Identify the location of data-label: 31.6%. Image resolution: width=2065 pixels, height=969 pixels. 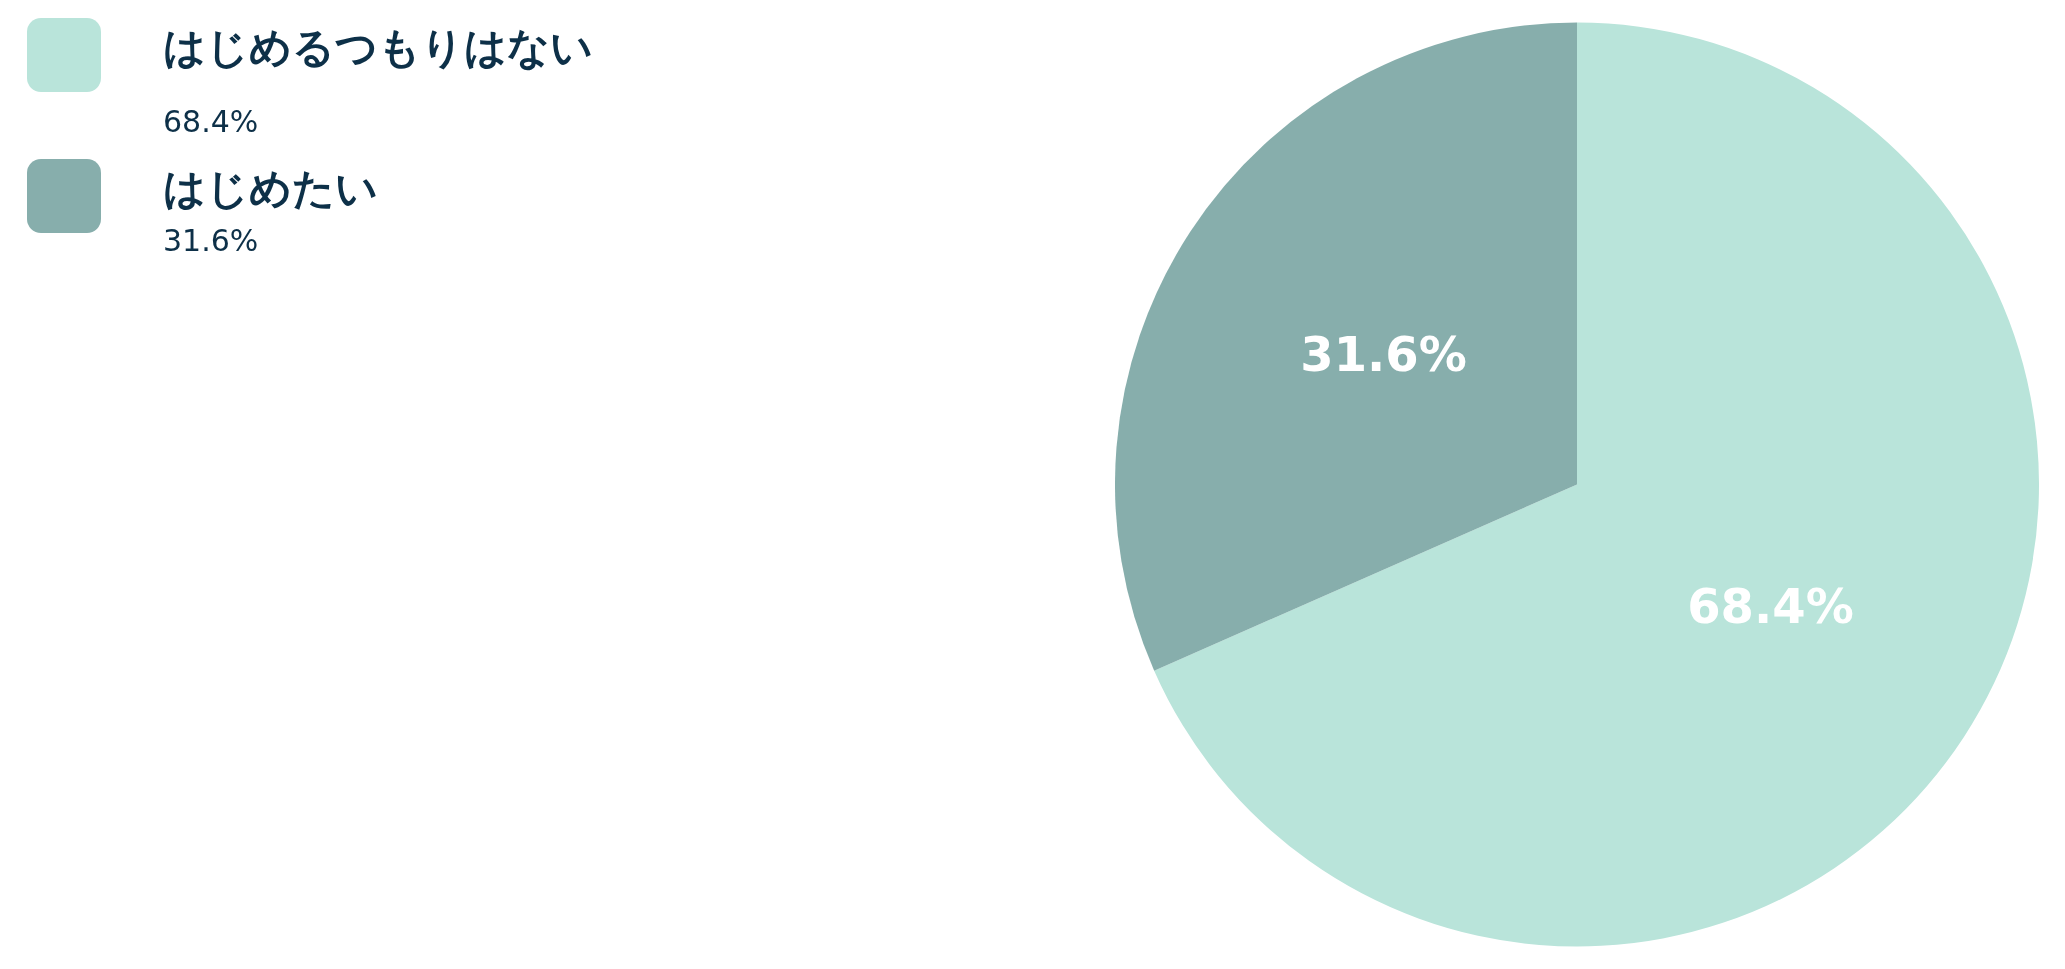
(1383, 353).